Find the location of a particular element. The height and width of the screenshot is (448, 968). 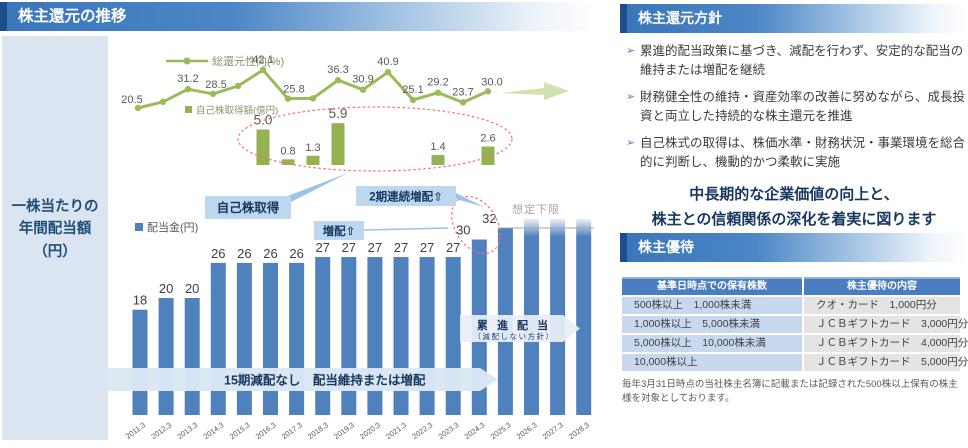

progressive-dividend-badge: 累 進 配 当（減配しない方針） is located at coordinates (520, 328).